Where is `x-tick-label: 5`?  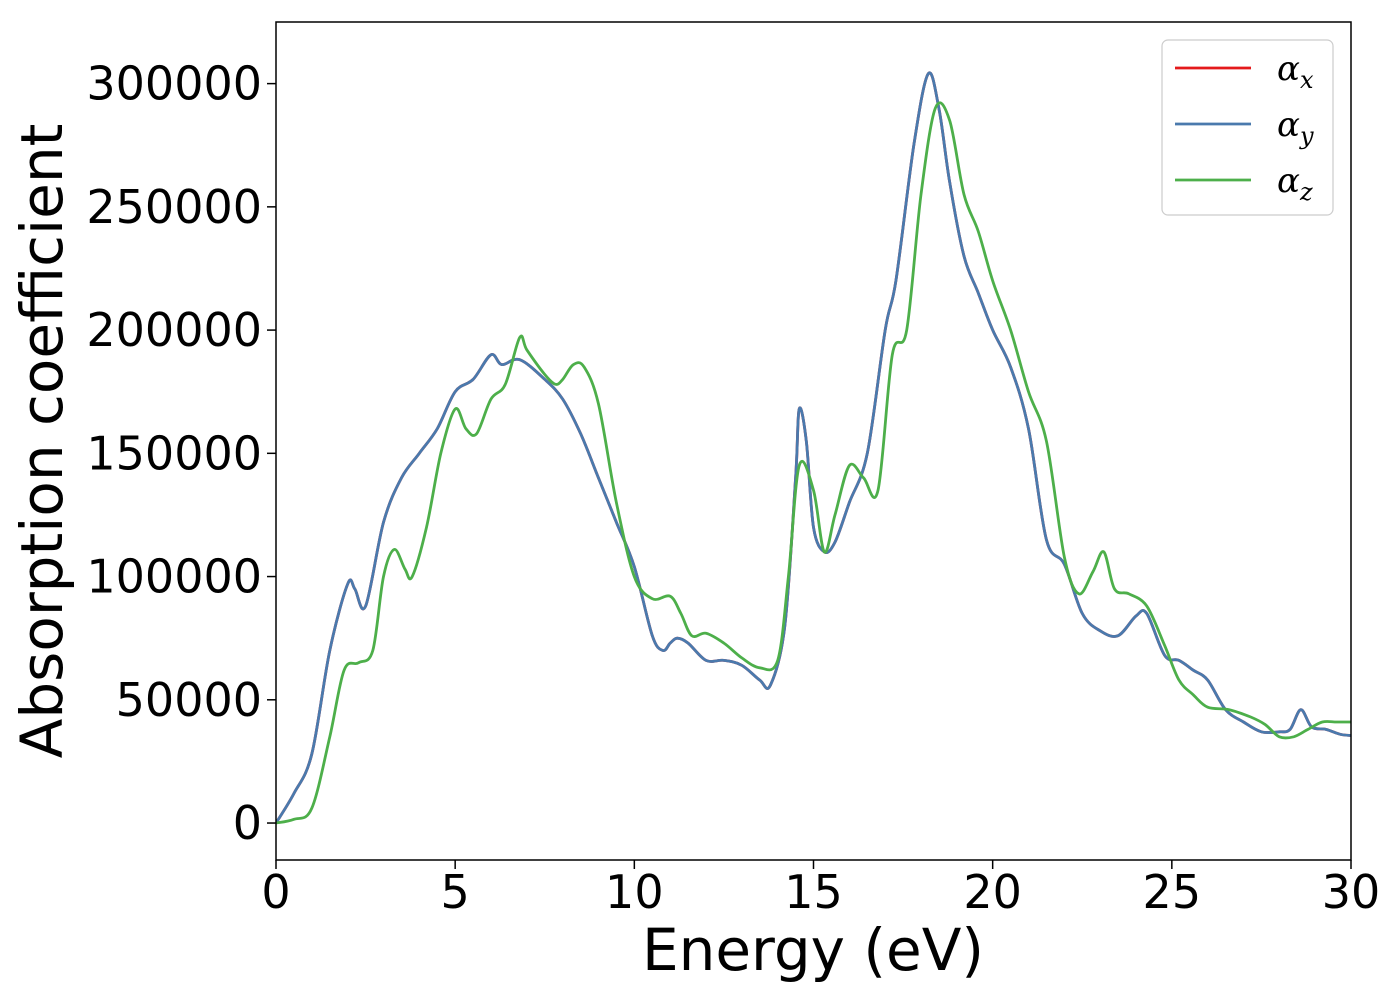
x-tick-label: 5 is located at coordinates (455, 892).